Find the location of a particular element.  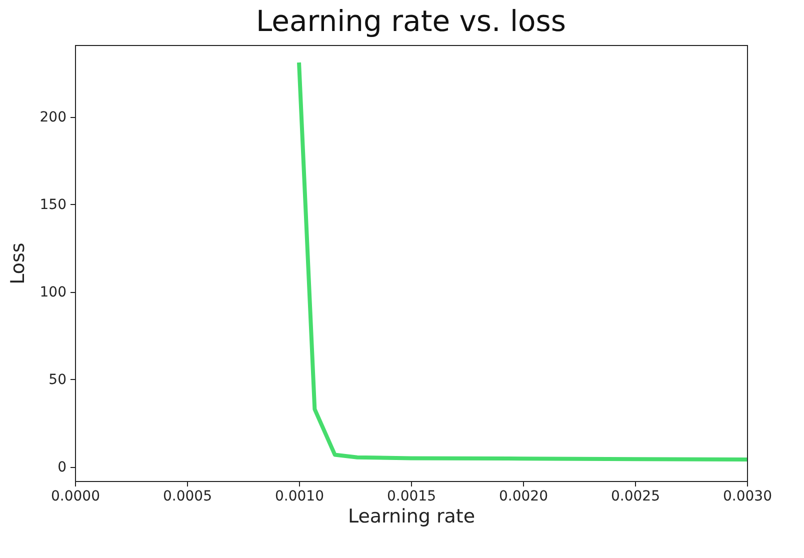

x-tick-label: 0.0025 is located at coordinates (635, 496).